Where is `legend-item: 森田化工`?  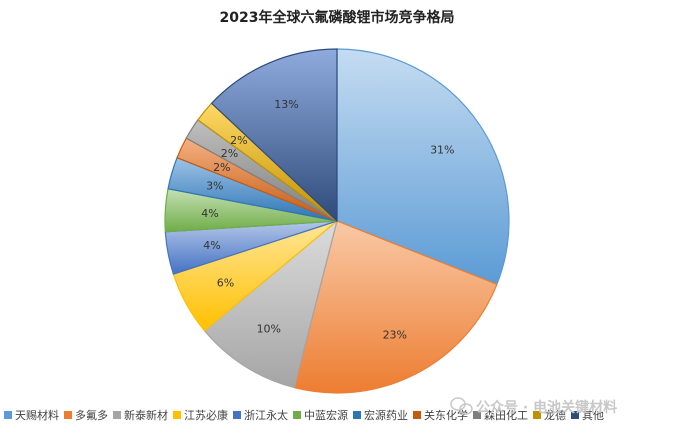
legend-item: 森田化工 is located at coordinates (500, 415).